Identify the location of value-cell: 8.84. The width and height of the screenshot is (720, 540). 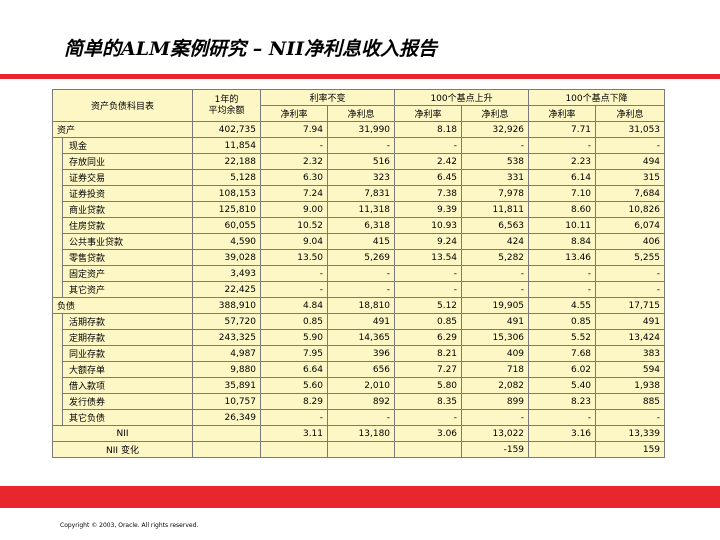
(562, 241).